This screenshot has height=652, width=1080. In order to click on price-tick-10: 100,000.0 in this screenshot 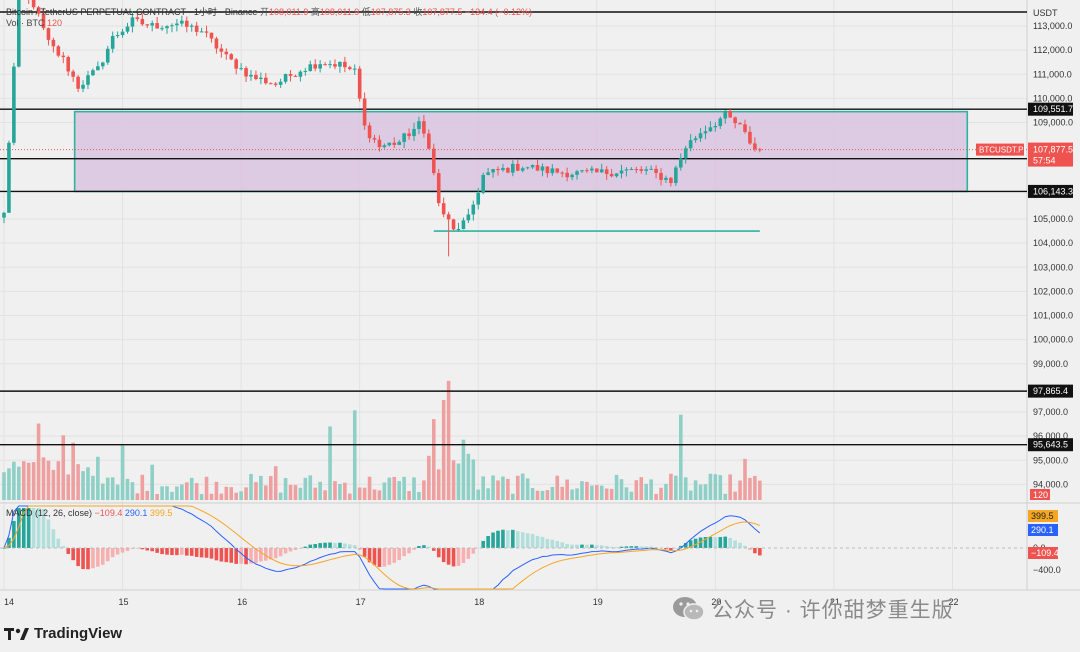, I will do `click(1053, 340)`.